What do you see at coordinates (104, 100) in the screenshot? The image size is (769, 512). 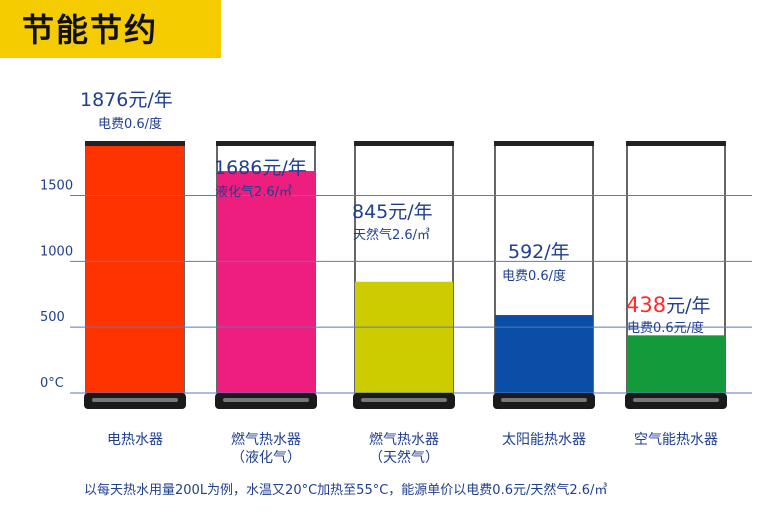 I see `price-number-1: 1876` at bounding box center [104, 100].